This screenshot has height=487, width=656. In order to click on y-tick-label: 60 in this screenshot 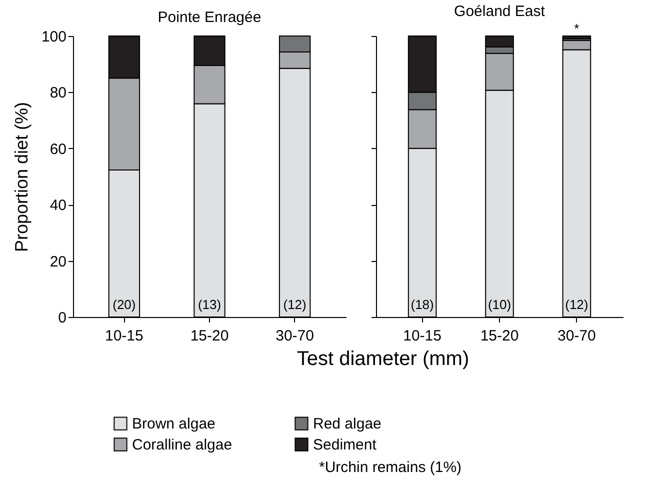, I will do `click(58, 149)`.